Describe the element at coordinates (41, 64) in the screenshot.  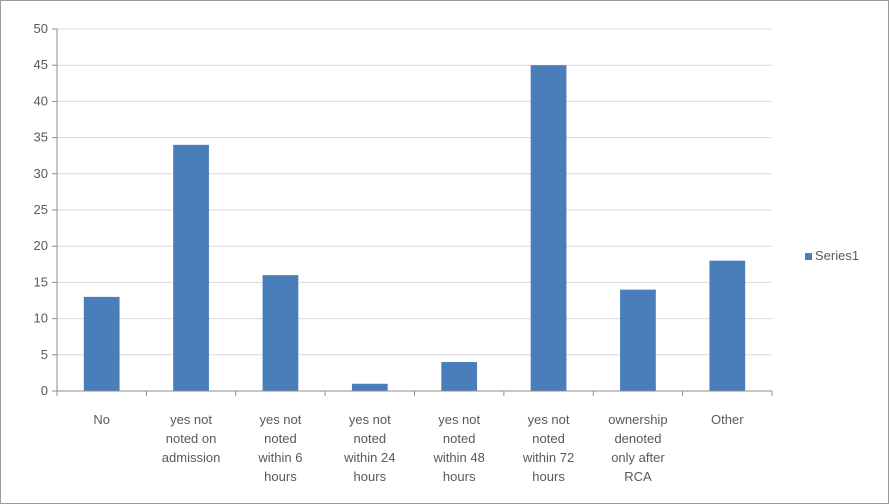
I see `y-tick-label: 45` at that location.